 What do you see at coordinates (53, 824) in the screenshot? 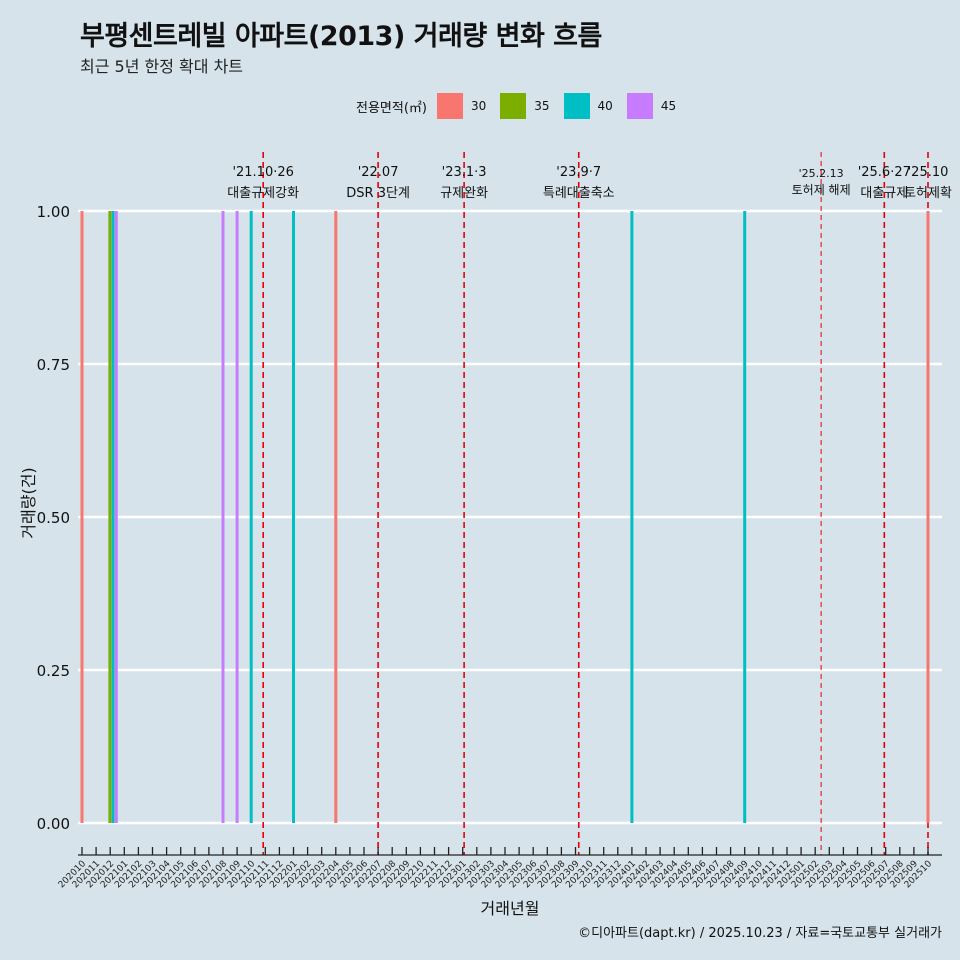
I see `y-tick-label: 0.00` at bounding box center [53, 824].